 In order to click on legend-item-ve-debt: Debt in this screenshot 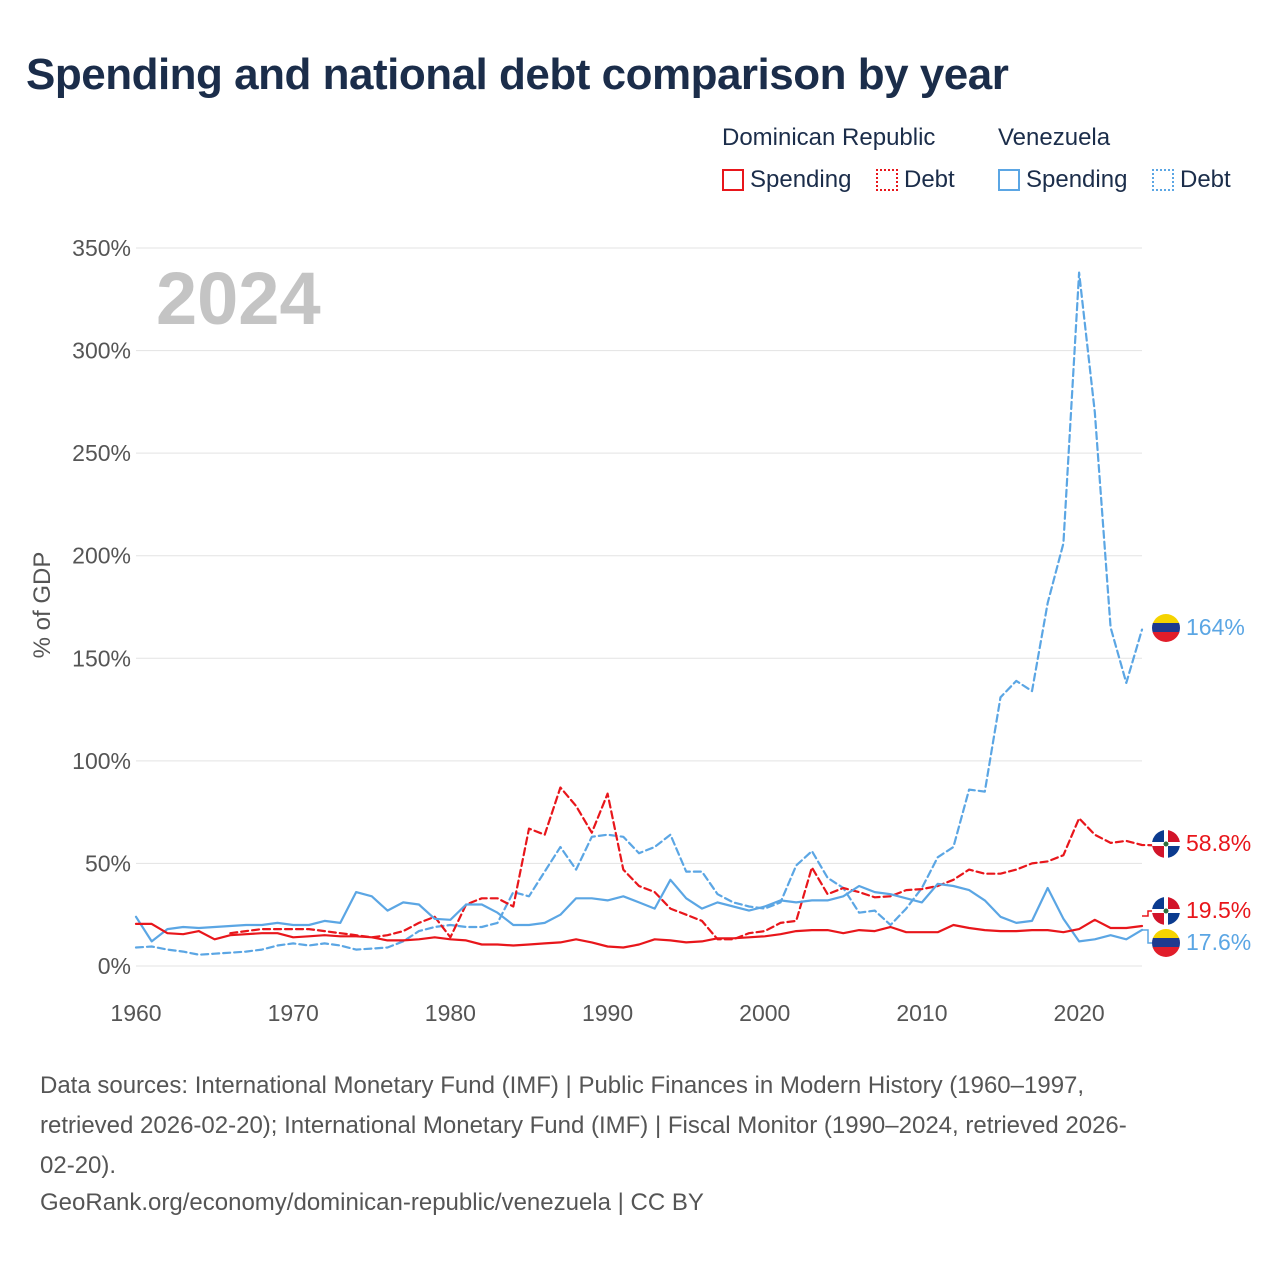, I will do `click(1191, 180)`.